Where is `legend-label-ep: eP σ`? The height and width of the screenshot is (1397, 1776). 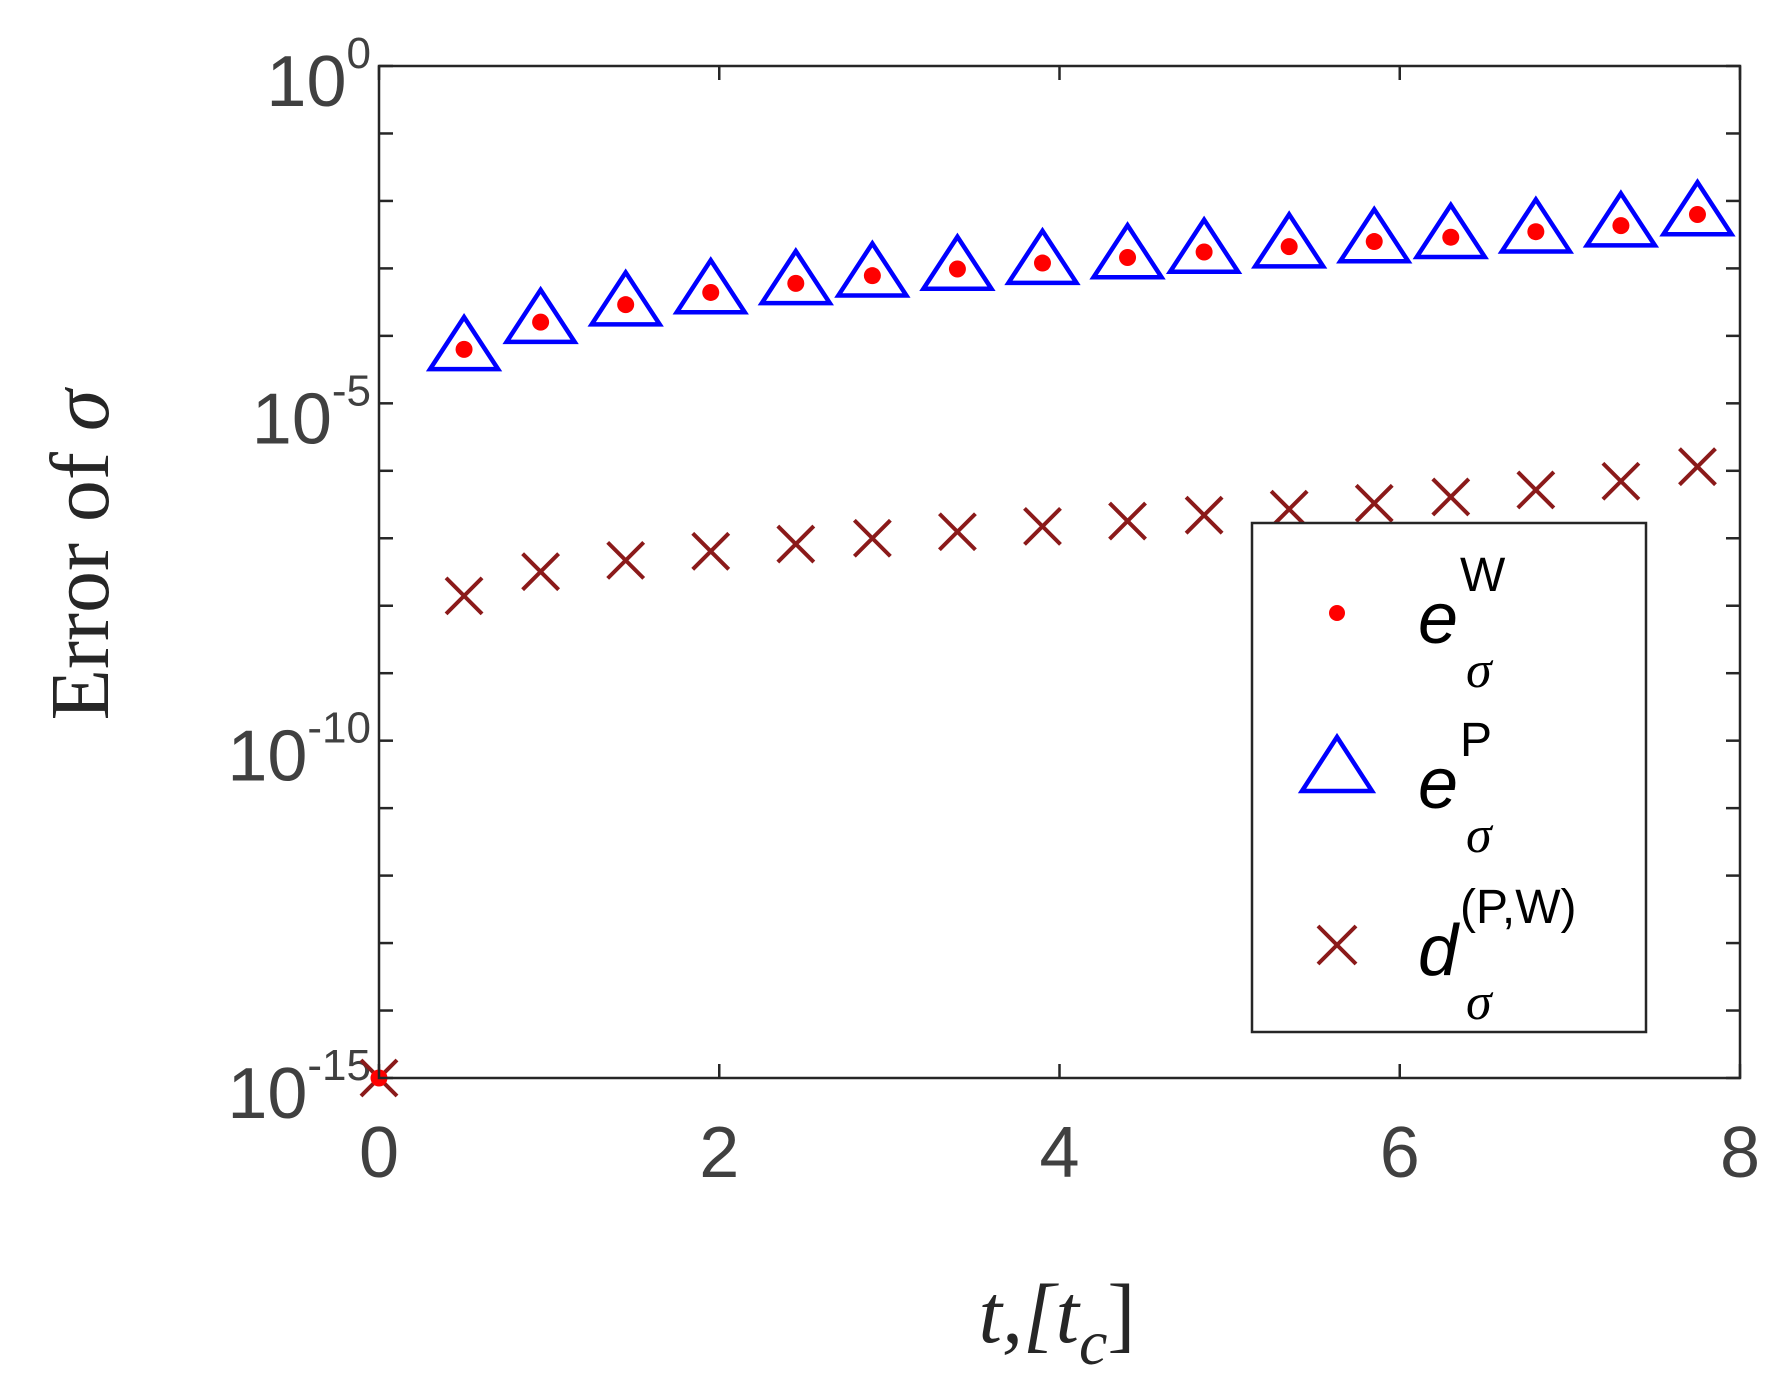
legend-label-ep: eP σ is located at coordinates (1456, 789).